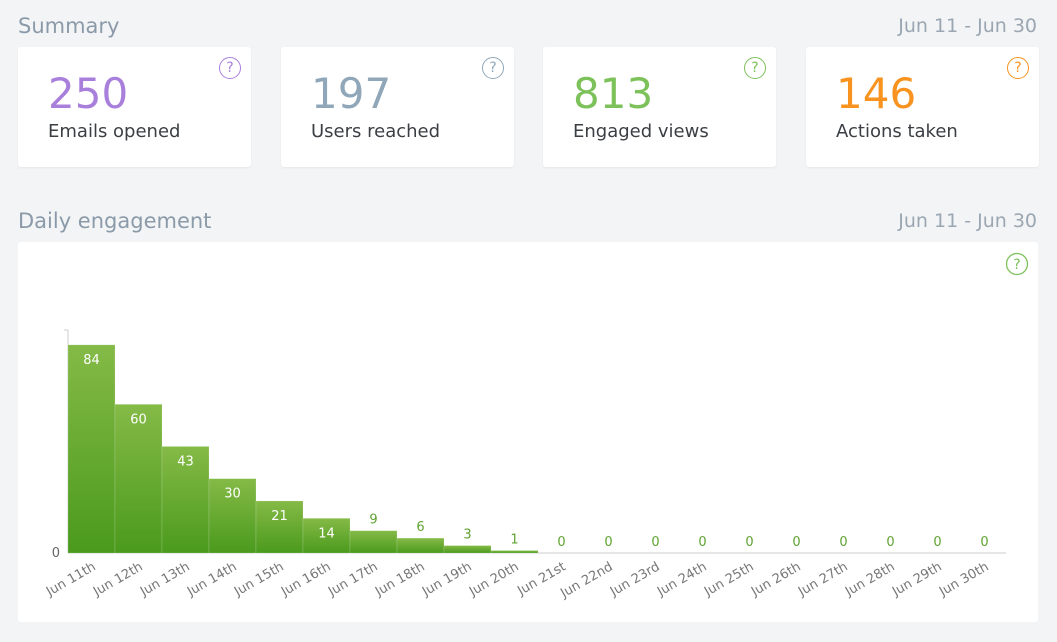 This screenshot has width=1057, height=642. Describe the element at coordinates (185, 461) in the screenshot. I see `value-label: 43` at that location.